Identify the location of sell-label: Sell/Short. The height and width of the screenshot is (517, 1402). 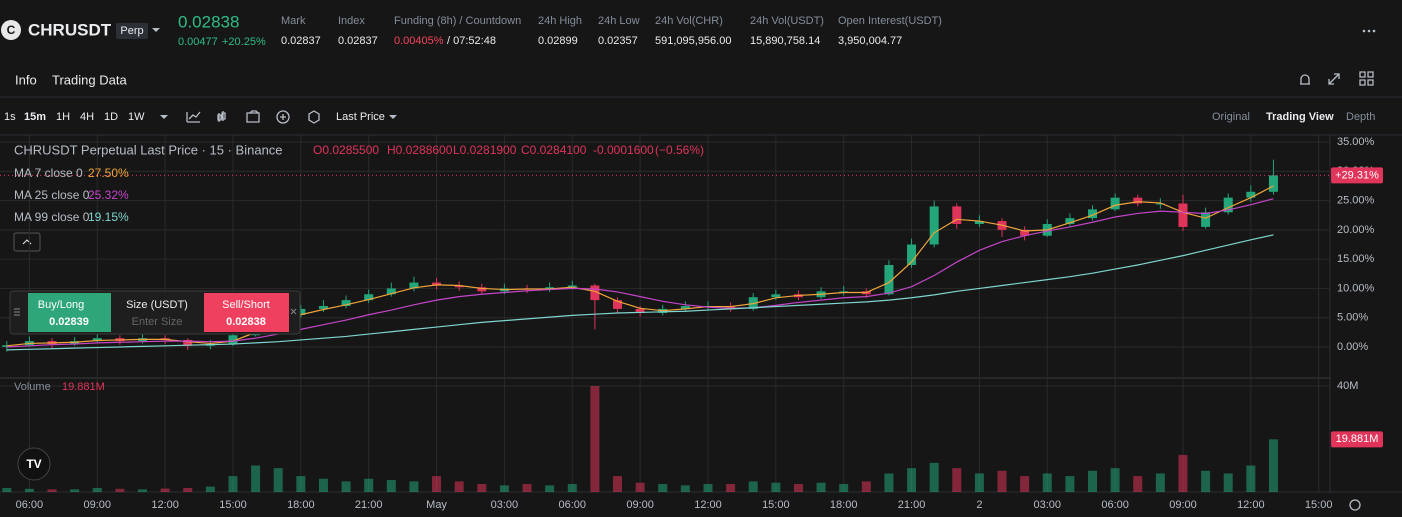
(246, 305).